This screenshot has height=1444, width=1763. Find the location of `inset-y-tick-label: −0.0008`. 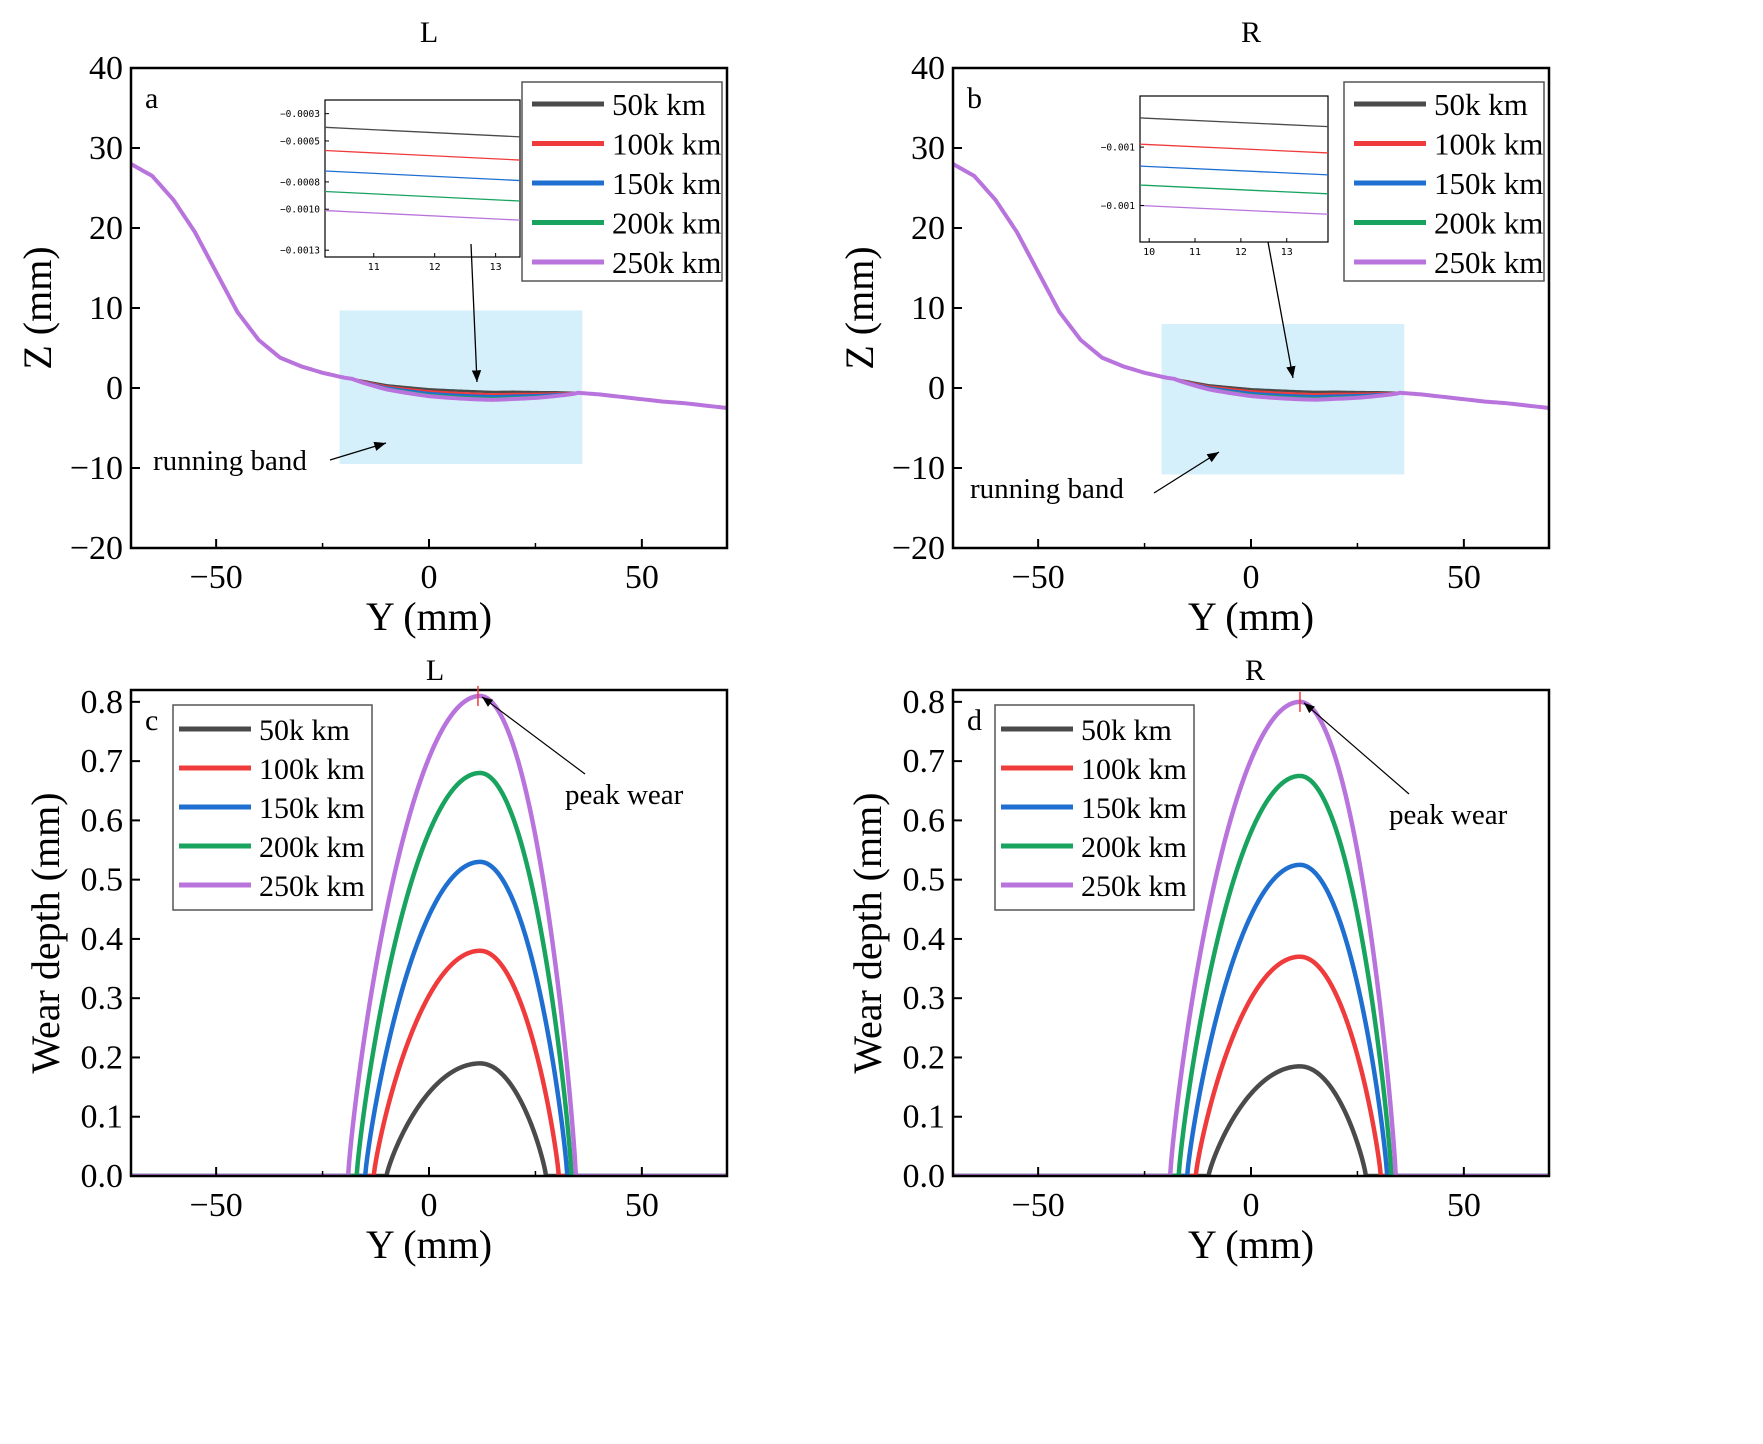

inset-y-tick-label: −0.0008 is located at coordinates (300, 182).